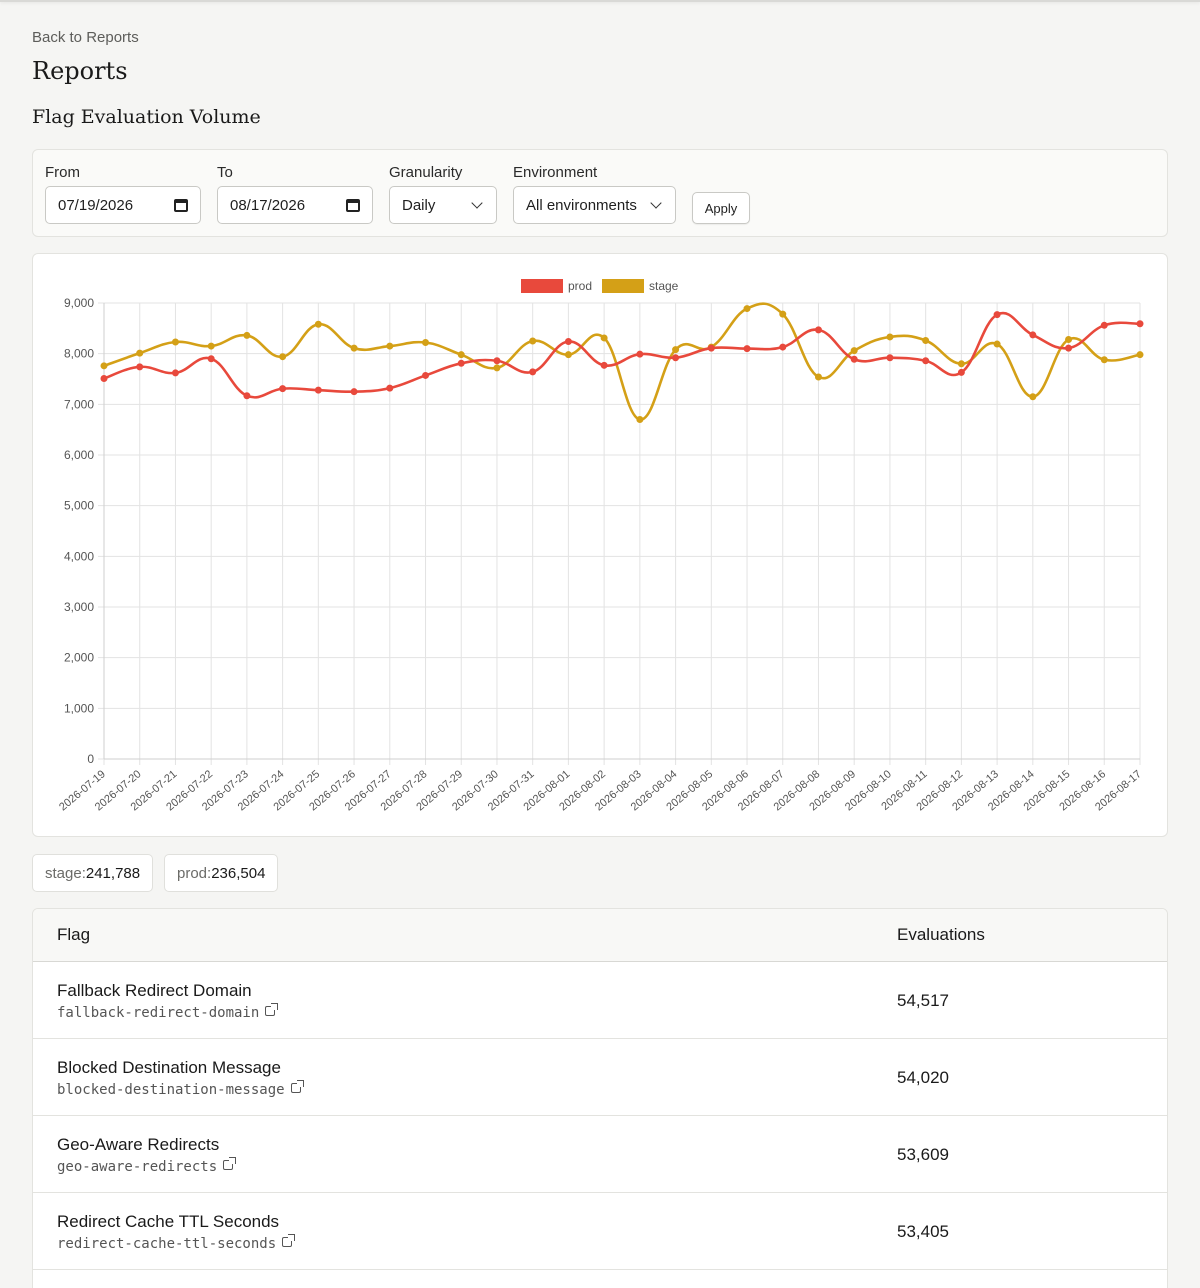 This screenshot has width=1200, height=1288. I want to click on granularity-select: Daily, so click(443, 205).